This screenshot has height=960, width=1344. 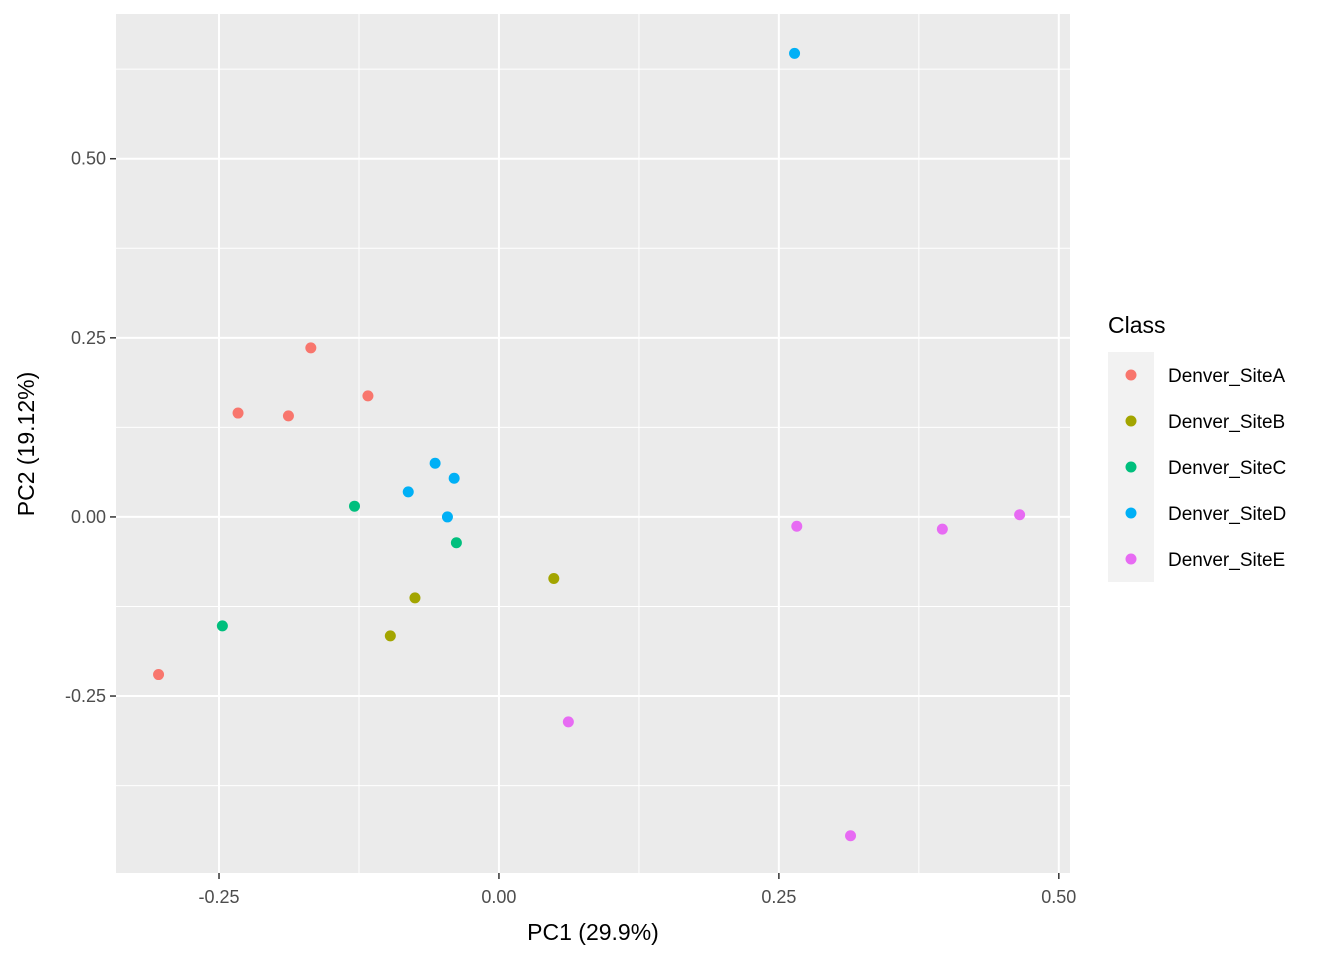 What do you see at coordinates (1226, 560) in the screenshot?
I see `legend-label: Denver_SiteE` at bounding box center [1226, 560].